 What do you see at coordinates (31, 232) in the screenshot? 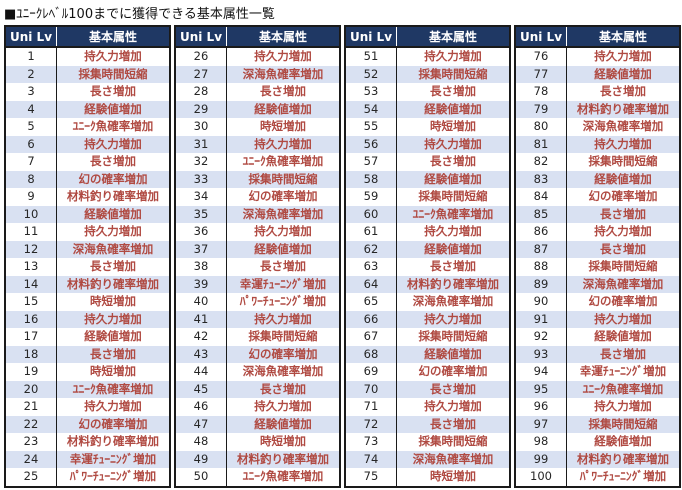
I see `level-cell: 11` at bounding box center [31, 232].